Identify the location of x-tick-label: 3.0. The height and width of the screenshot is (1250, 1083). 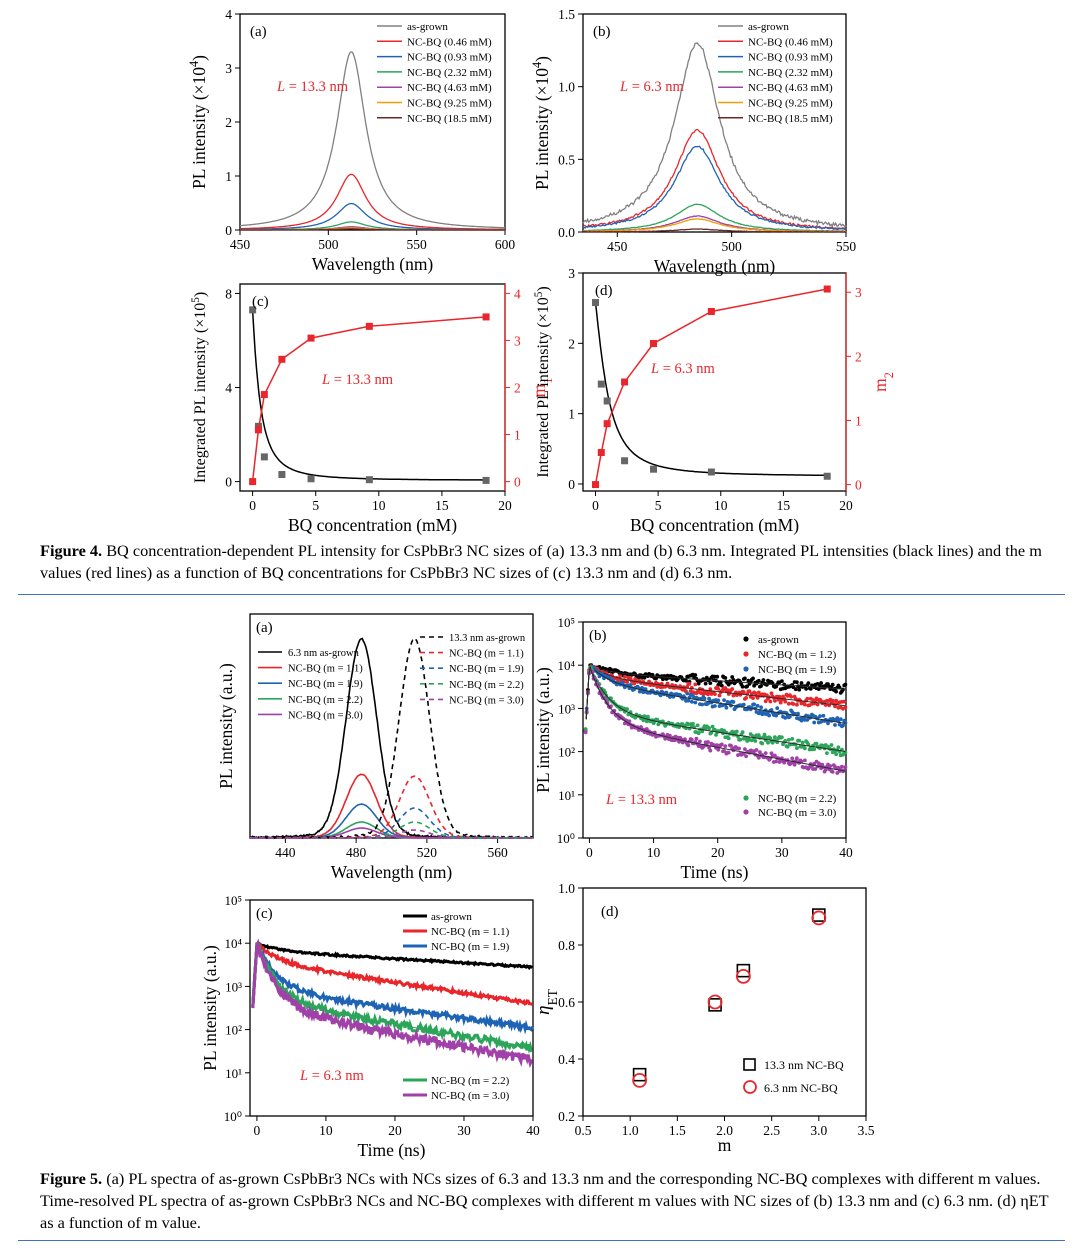
(818, 1130).